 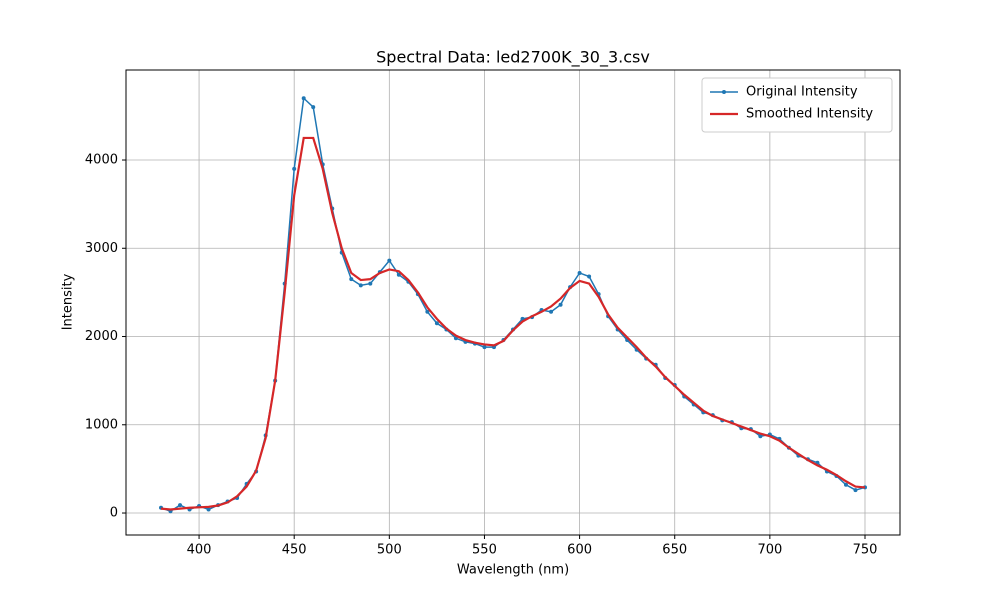 What do you see at coordinates (802, 92) in the screenshot?
I see `legend-label: Original Intensity` at bounding box center [802, 92].